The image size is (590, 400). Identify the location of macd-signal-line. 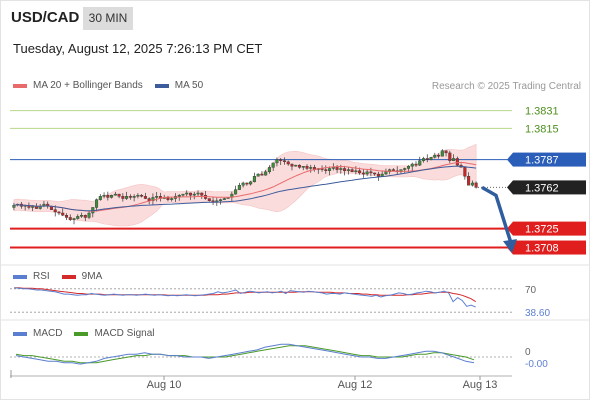
(245, 354).